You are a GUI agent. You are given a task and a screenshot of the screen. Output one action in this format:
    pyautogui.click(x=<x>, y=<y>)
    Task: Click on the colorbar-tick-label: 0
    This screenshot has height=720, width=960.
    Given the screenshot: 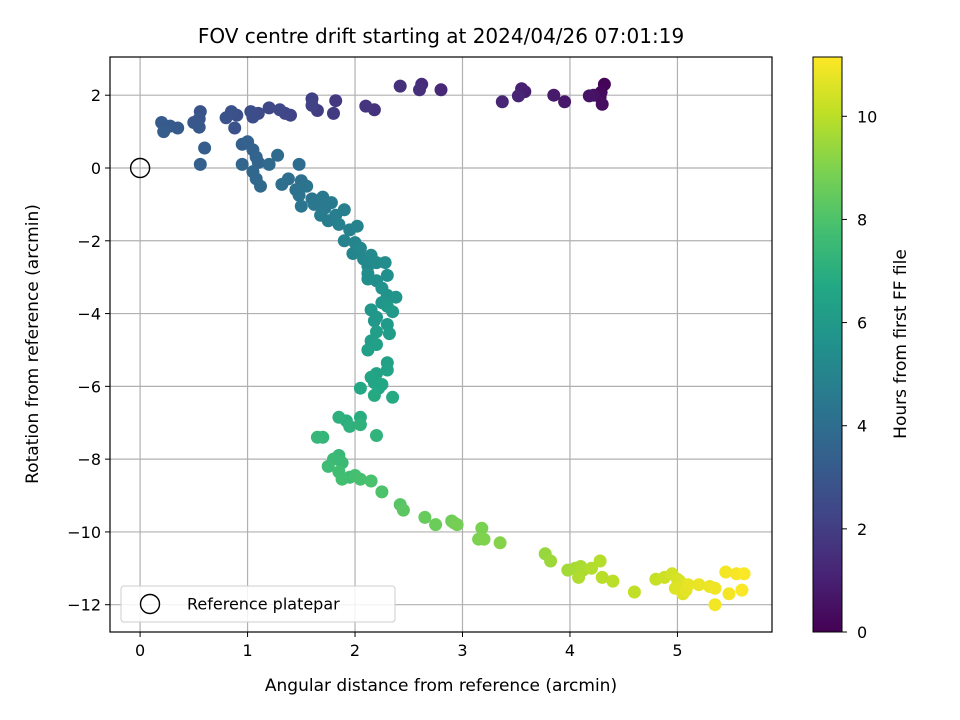 What is the action you would take?
    pyautogui.click(x=862, y=632)
    